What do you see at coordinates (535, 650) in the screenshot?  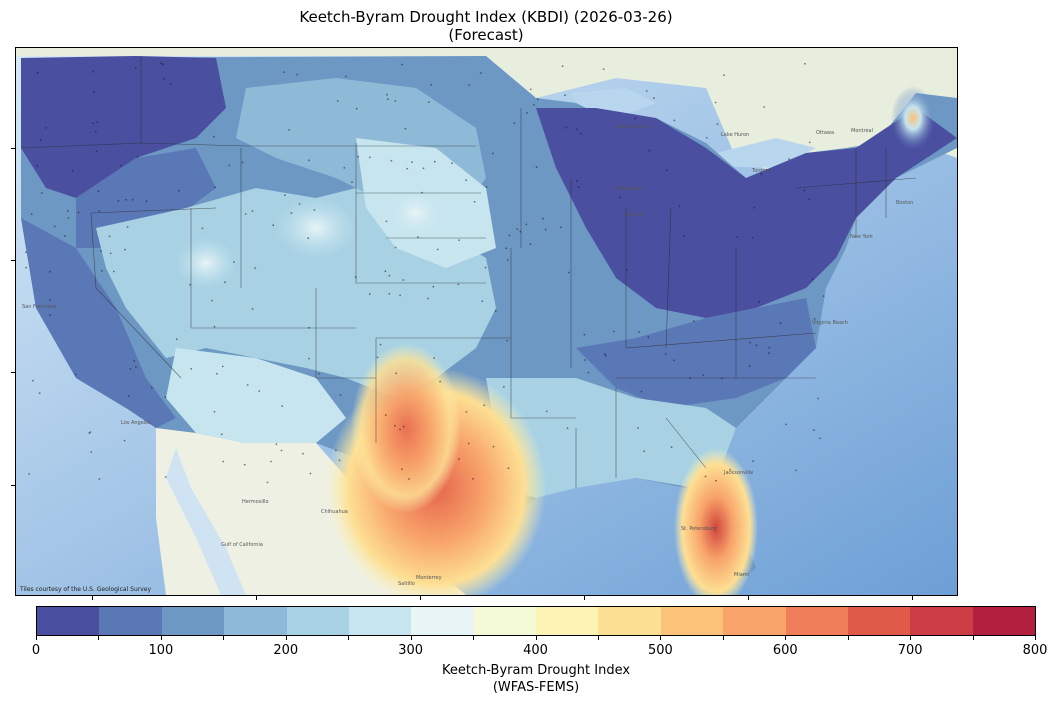 I see `colorbar-tick-label: 400` at bounding box center [535, 650].